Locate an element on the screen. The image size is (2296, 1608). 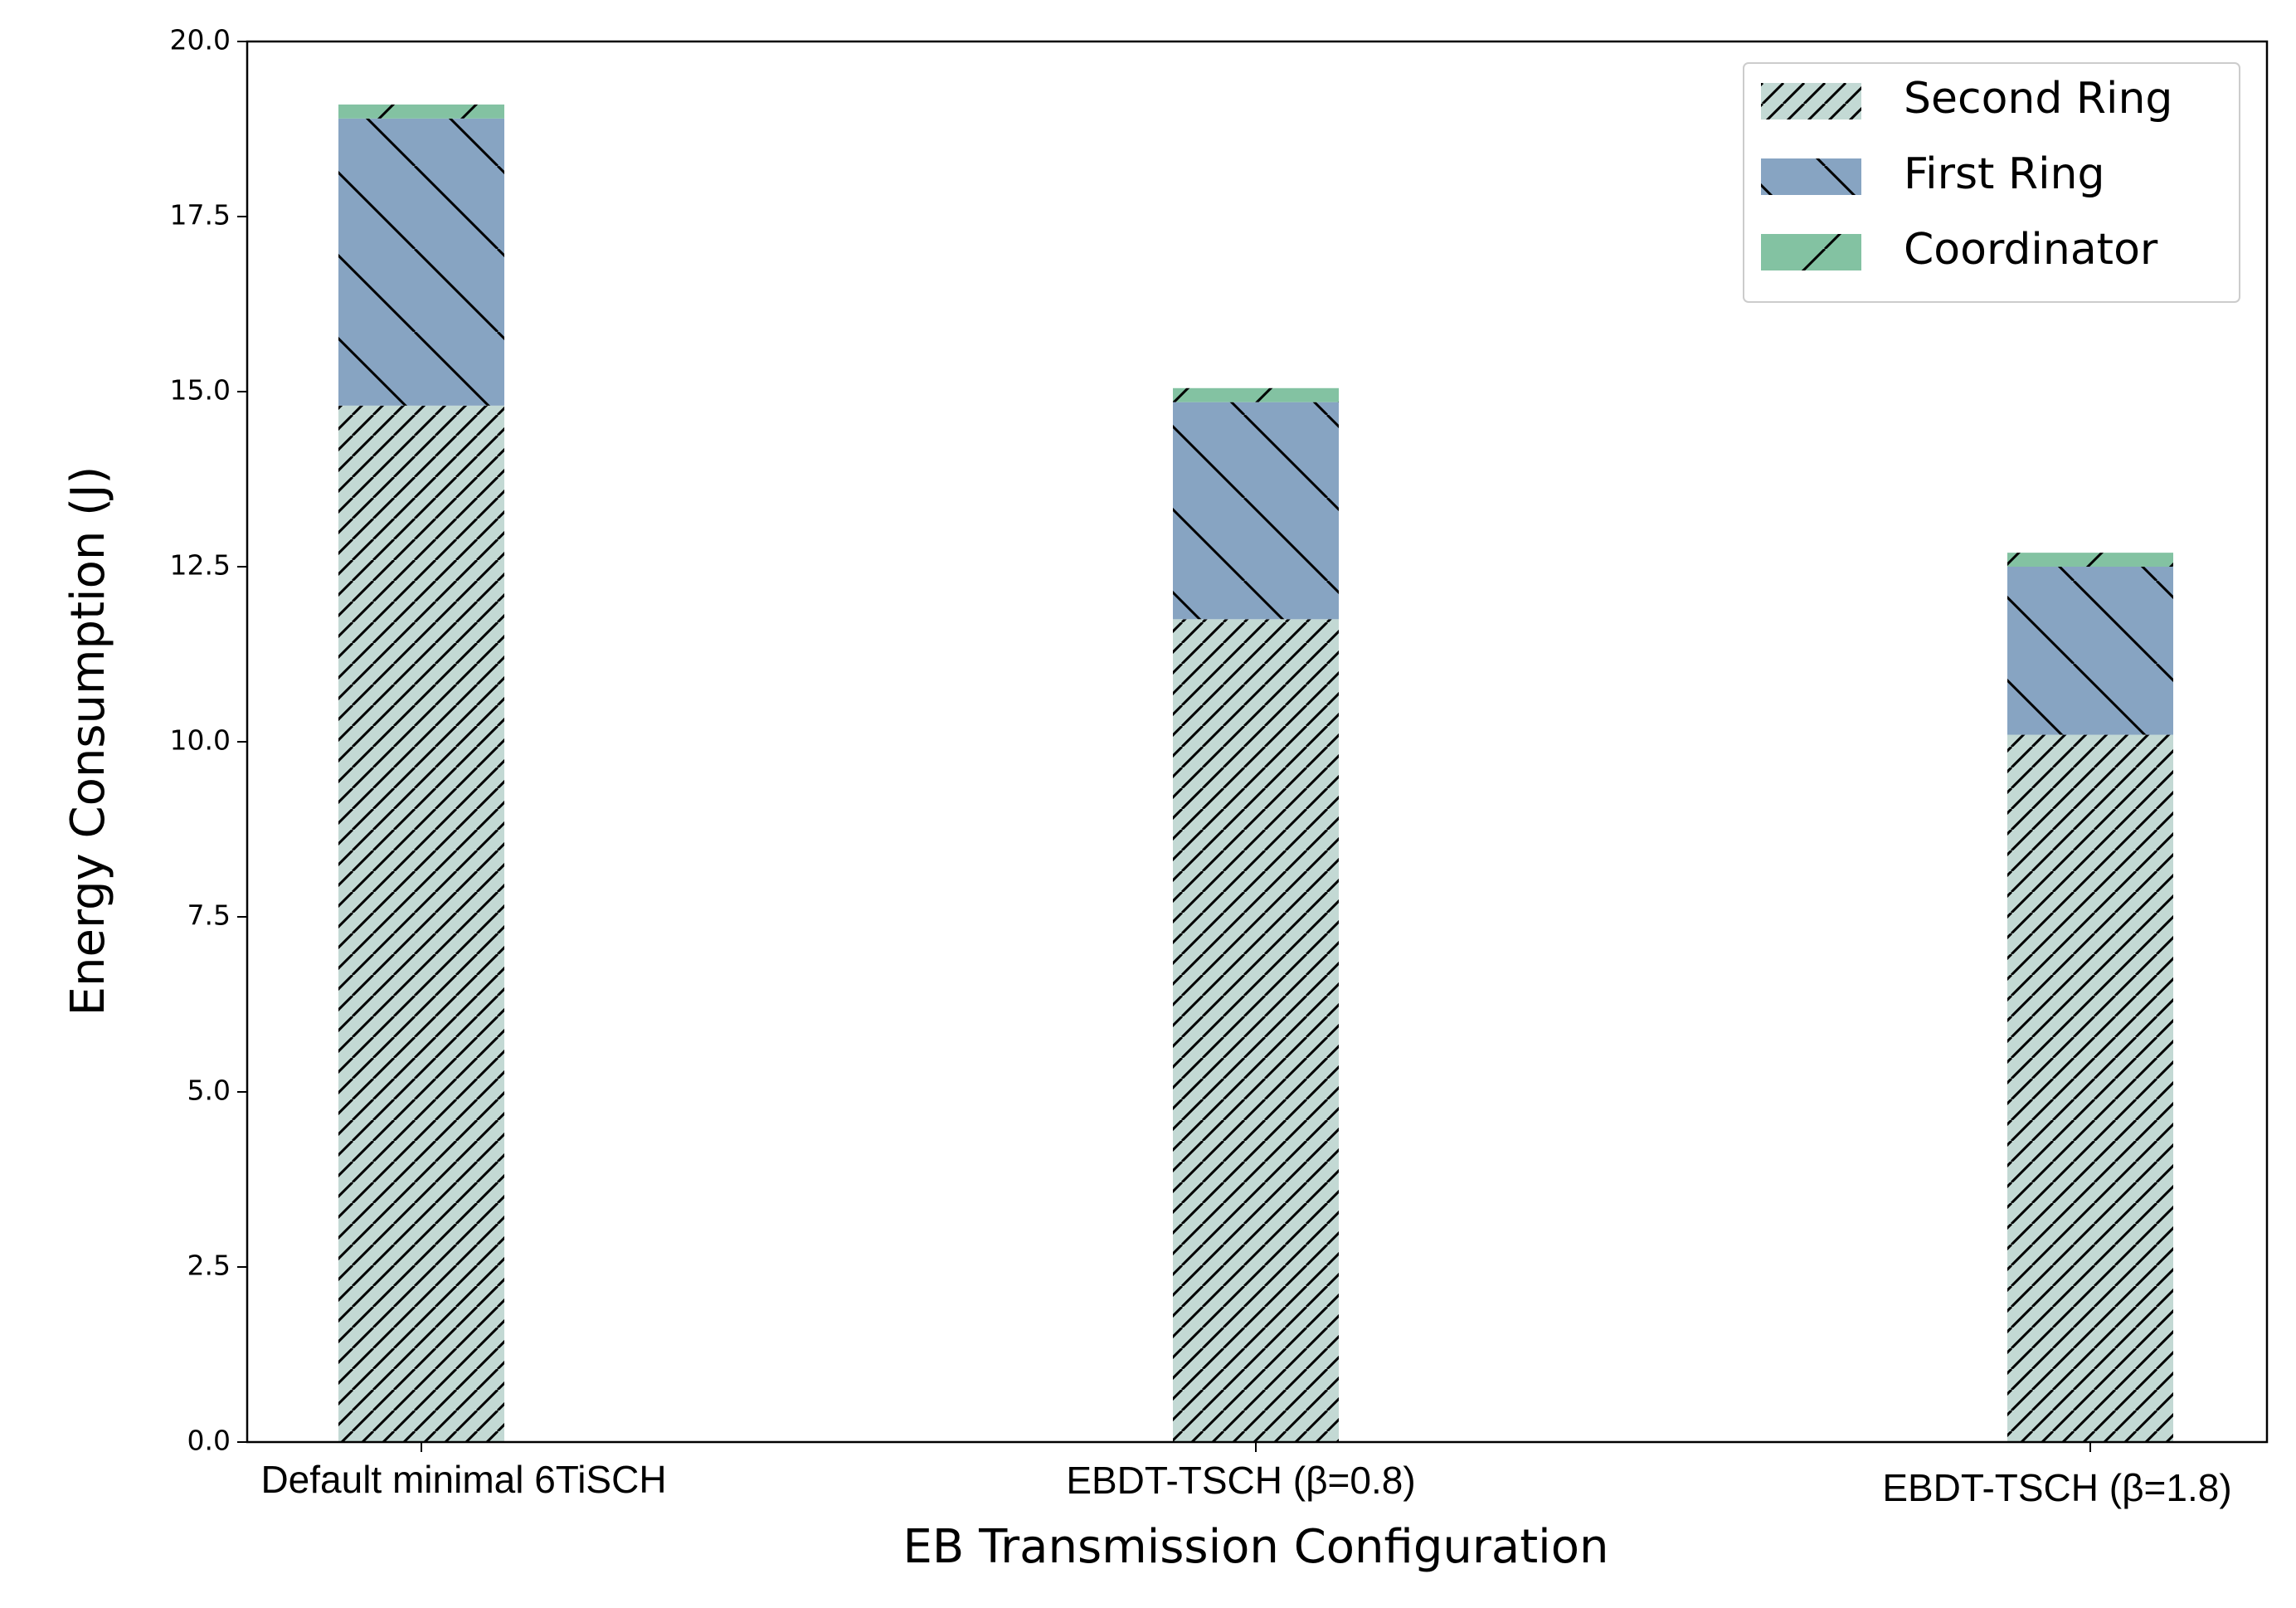
legend-label: Coordinator is located at coordinates (2031, 250).